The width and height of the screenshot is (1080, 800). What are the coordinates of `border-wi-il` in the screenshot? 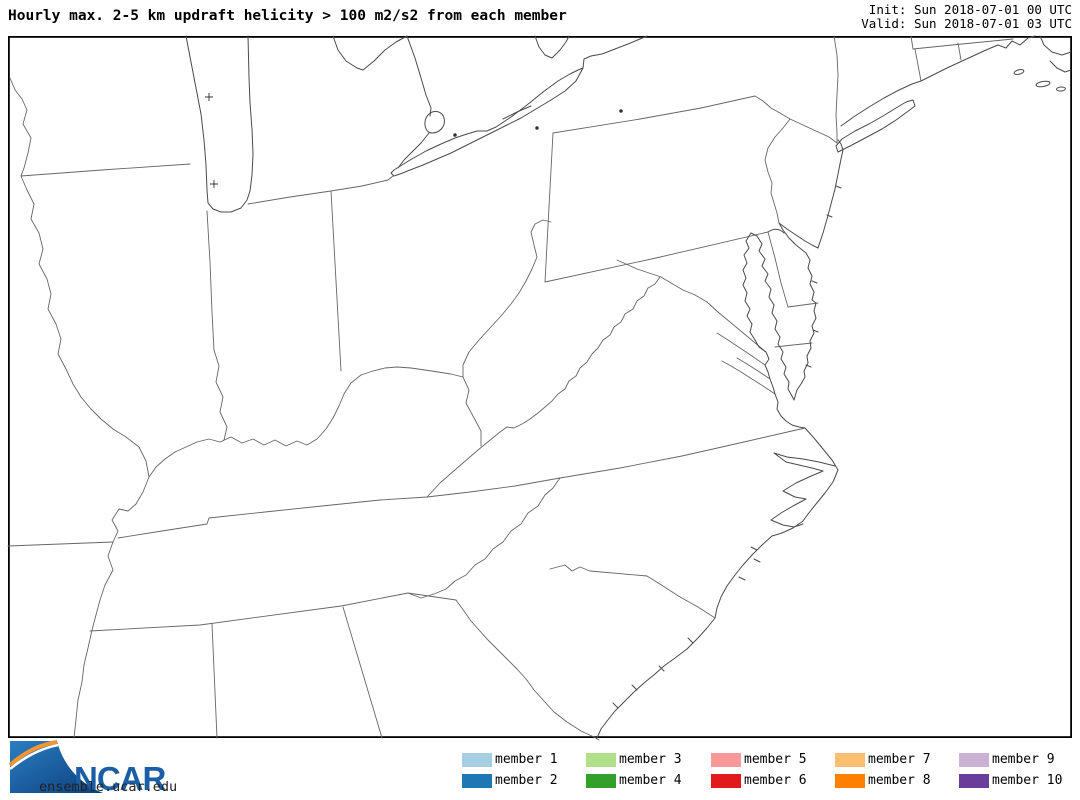 It's located at (105, 170).